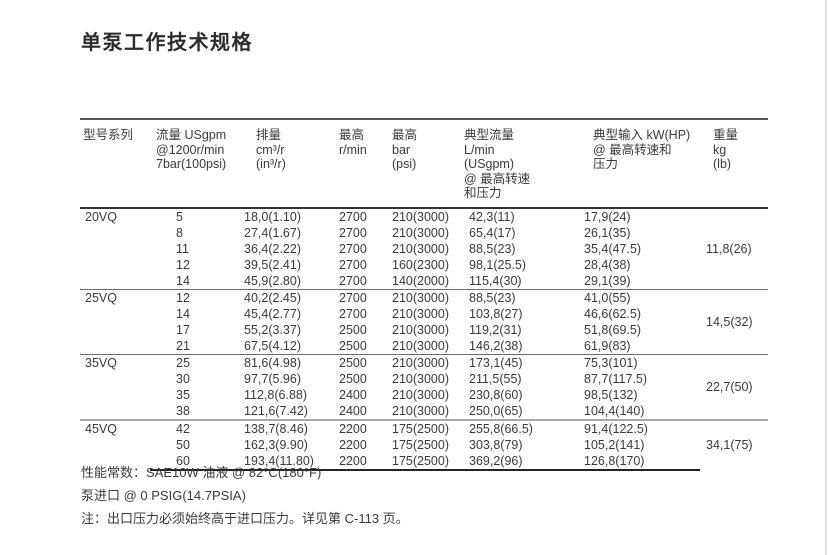  Describe the element at coordinates (826, 277) in the screenshot. I see `page-right-edge` at that location.